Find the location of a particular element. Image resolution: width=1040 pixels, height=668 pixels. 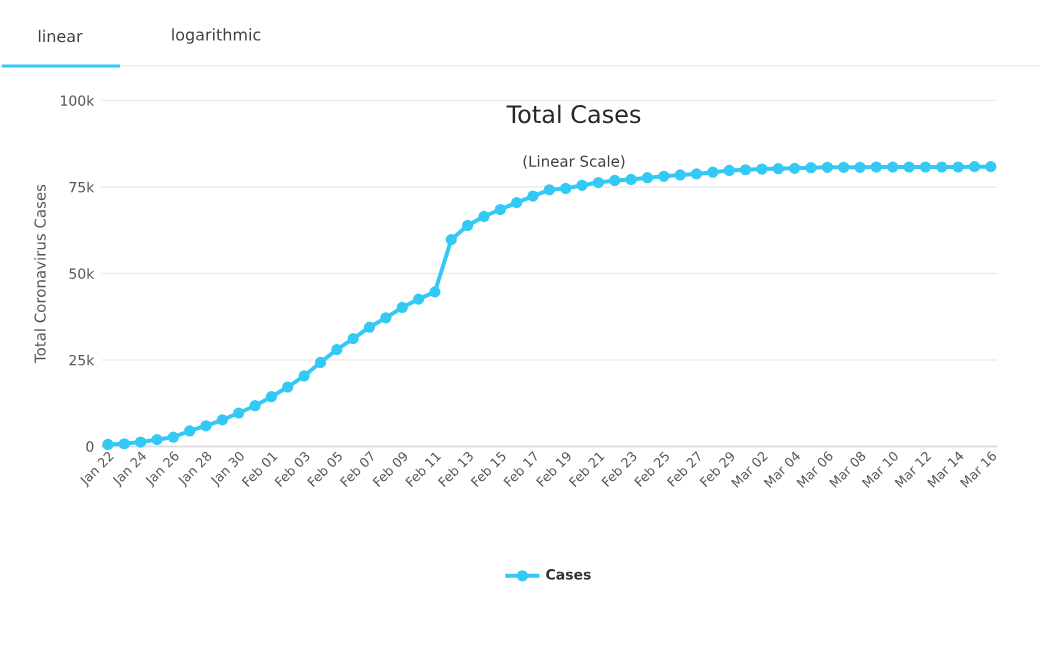

text: linear is located at coordinates (60, 36).